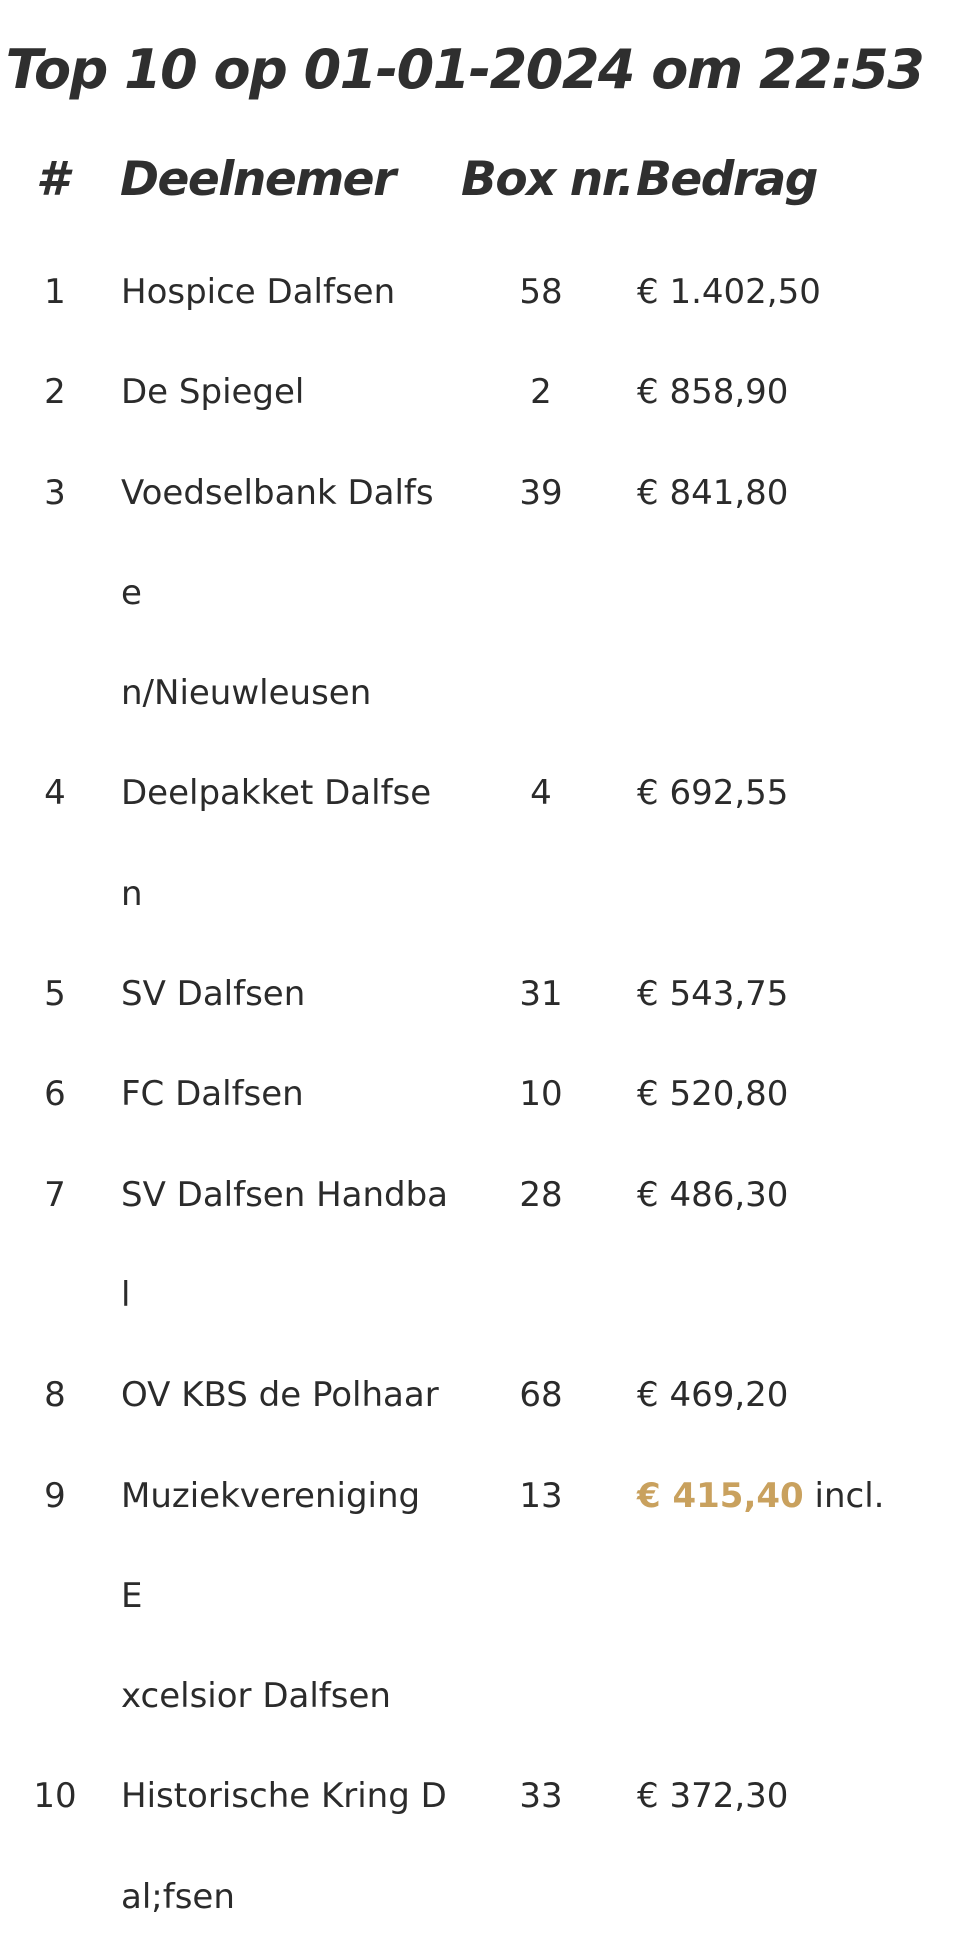 This screenshot has height=1947, width=969. Describe the element at coordinates (484, 843) in the screenshot. I see `table-row: 4 Deelpakket Dalfsen 4 € 692,55` at that location.